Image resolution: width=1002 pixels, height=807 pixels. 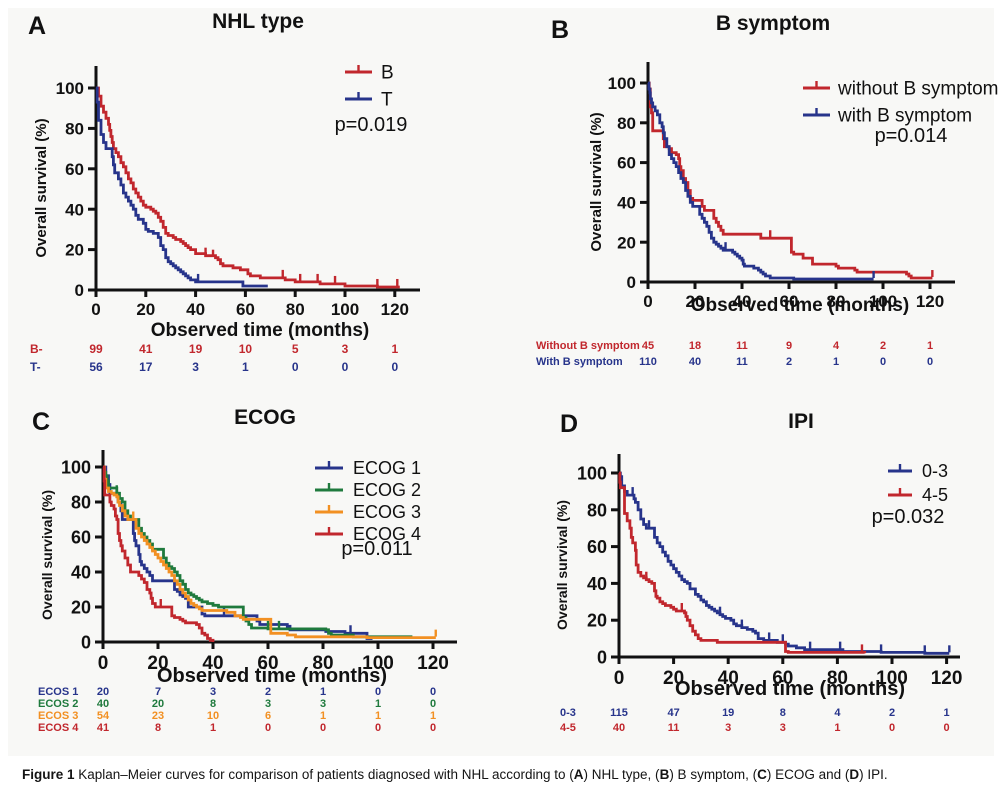 What do you see at coordinates (695, 362) in the screenshot?
I see `at-risk-count: 40` at bounding box center [695, 362].